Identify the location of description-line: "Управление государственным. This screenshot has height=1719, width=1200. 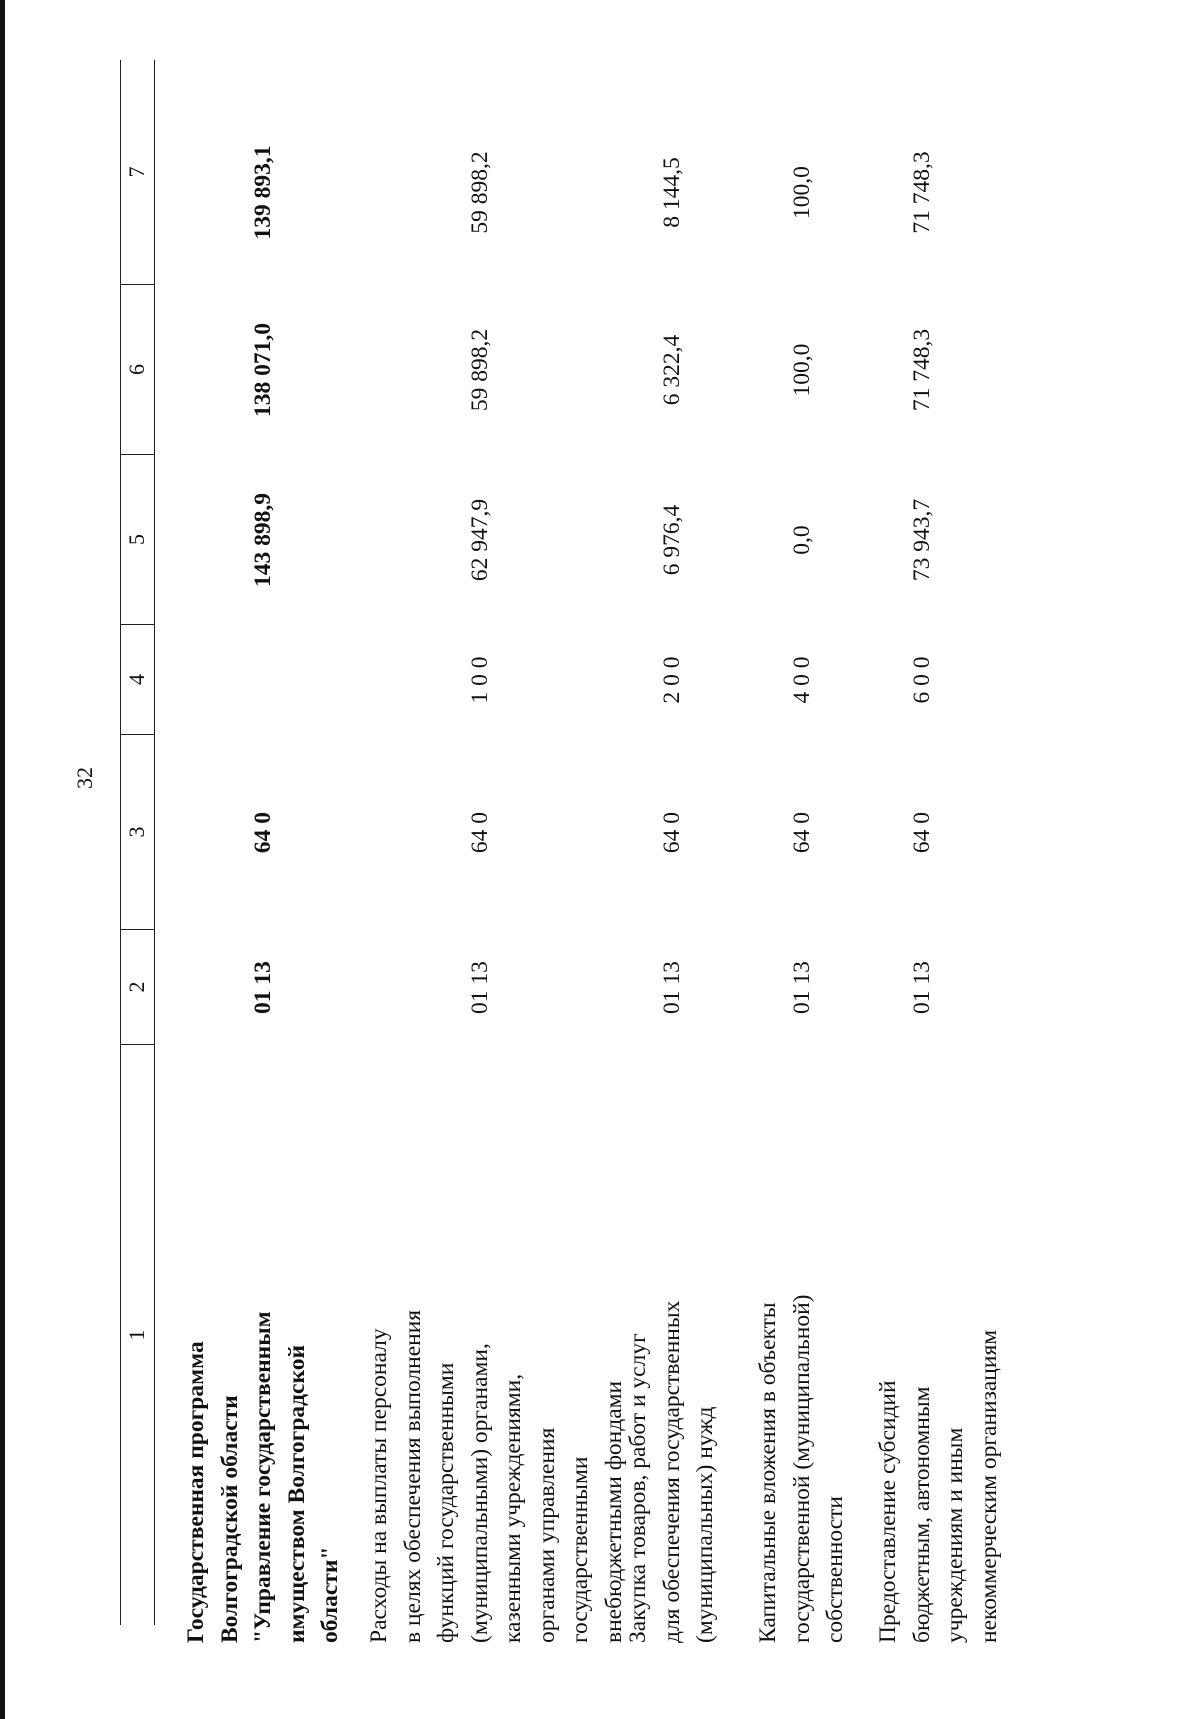
(263, 1477).